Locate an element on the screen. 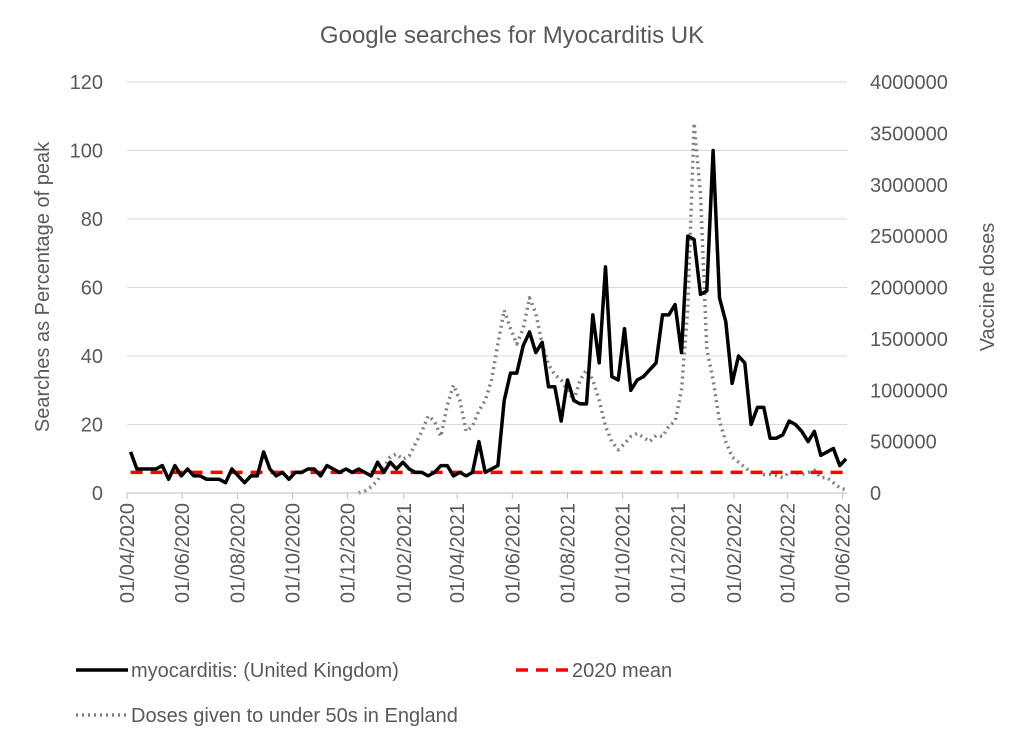  x-tick-label: 01/06/2020 is located at coordinates (183, 553).